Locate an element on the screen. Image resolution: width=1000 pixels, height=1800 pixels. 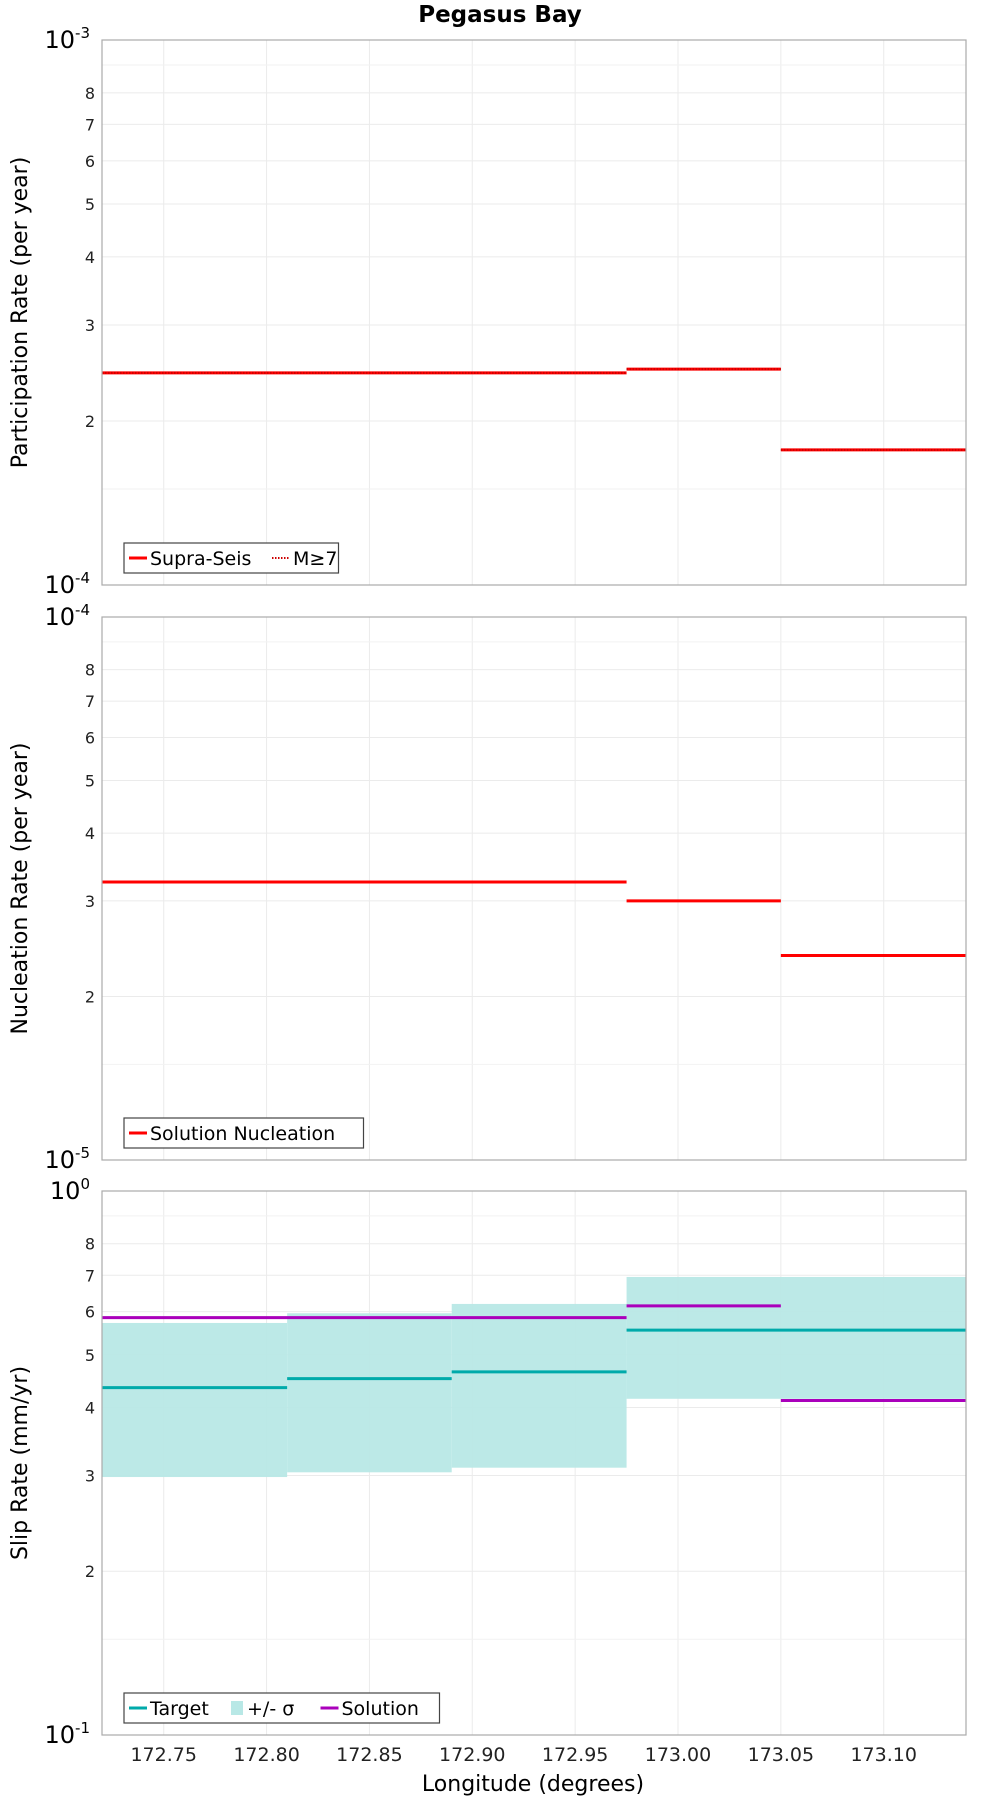
y-axis-label: Nucleation Rate (per year) is located at coordinates (20, 889).